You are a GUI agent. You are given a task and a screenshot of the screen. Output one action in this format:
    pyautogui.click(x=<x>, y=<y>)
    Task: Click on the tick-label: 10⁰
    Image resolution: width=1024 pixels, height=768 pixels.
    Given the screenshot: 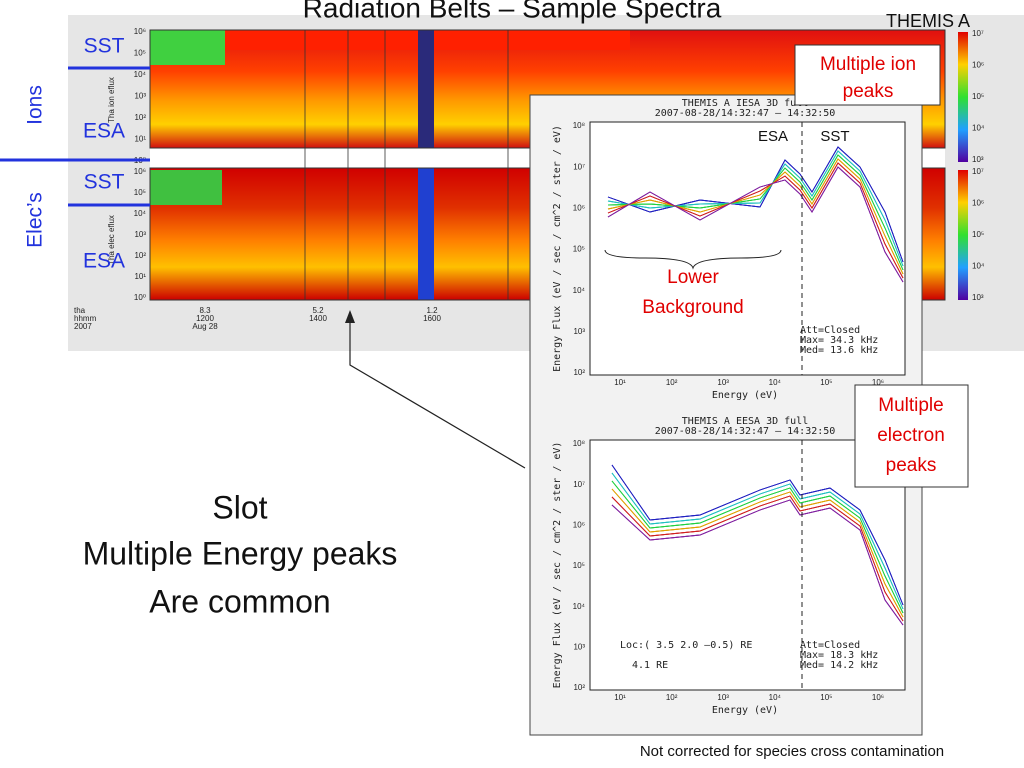 What is the action you would take?
    pyautogui.click(x=140, y=297)
    